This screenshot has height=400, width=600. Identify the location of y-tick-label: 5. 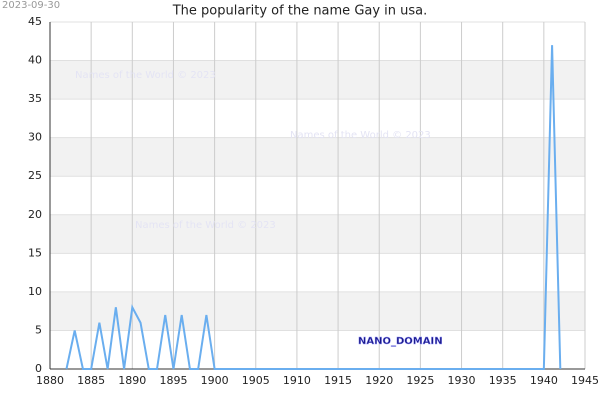
(38, 329).